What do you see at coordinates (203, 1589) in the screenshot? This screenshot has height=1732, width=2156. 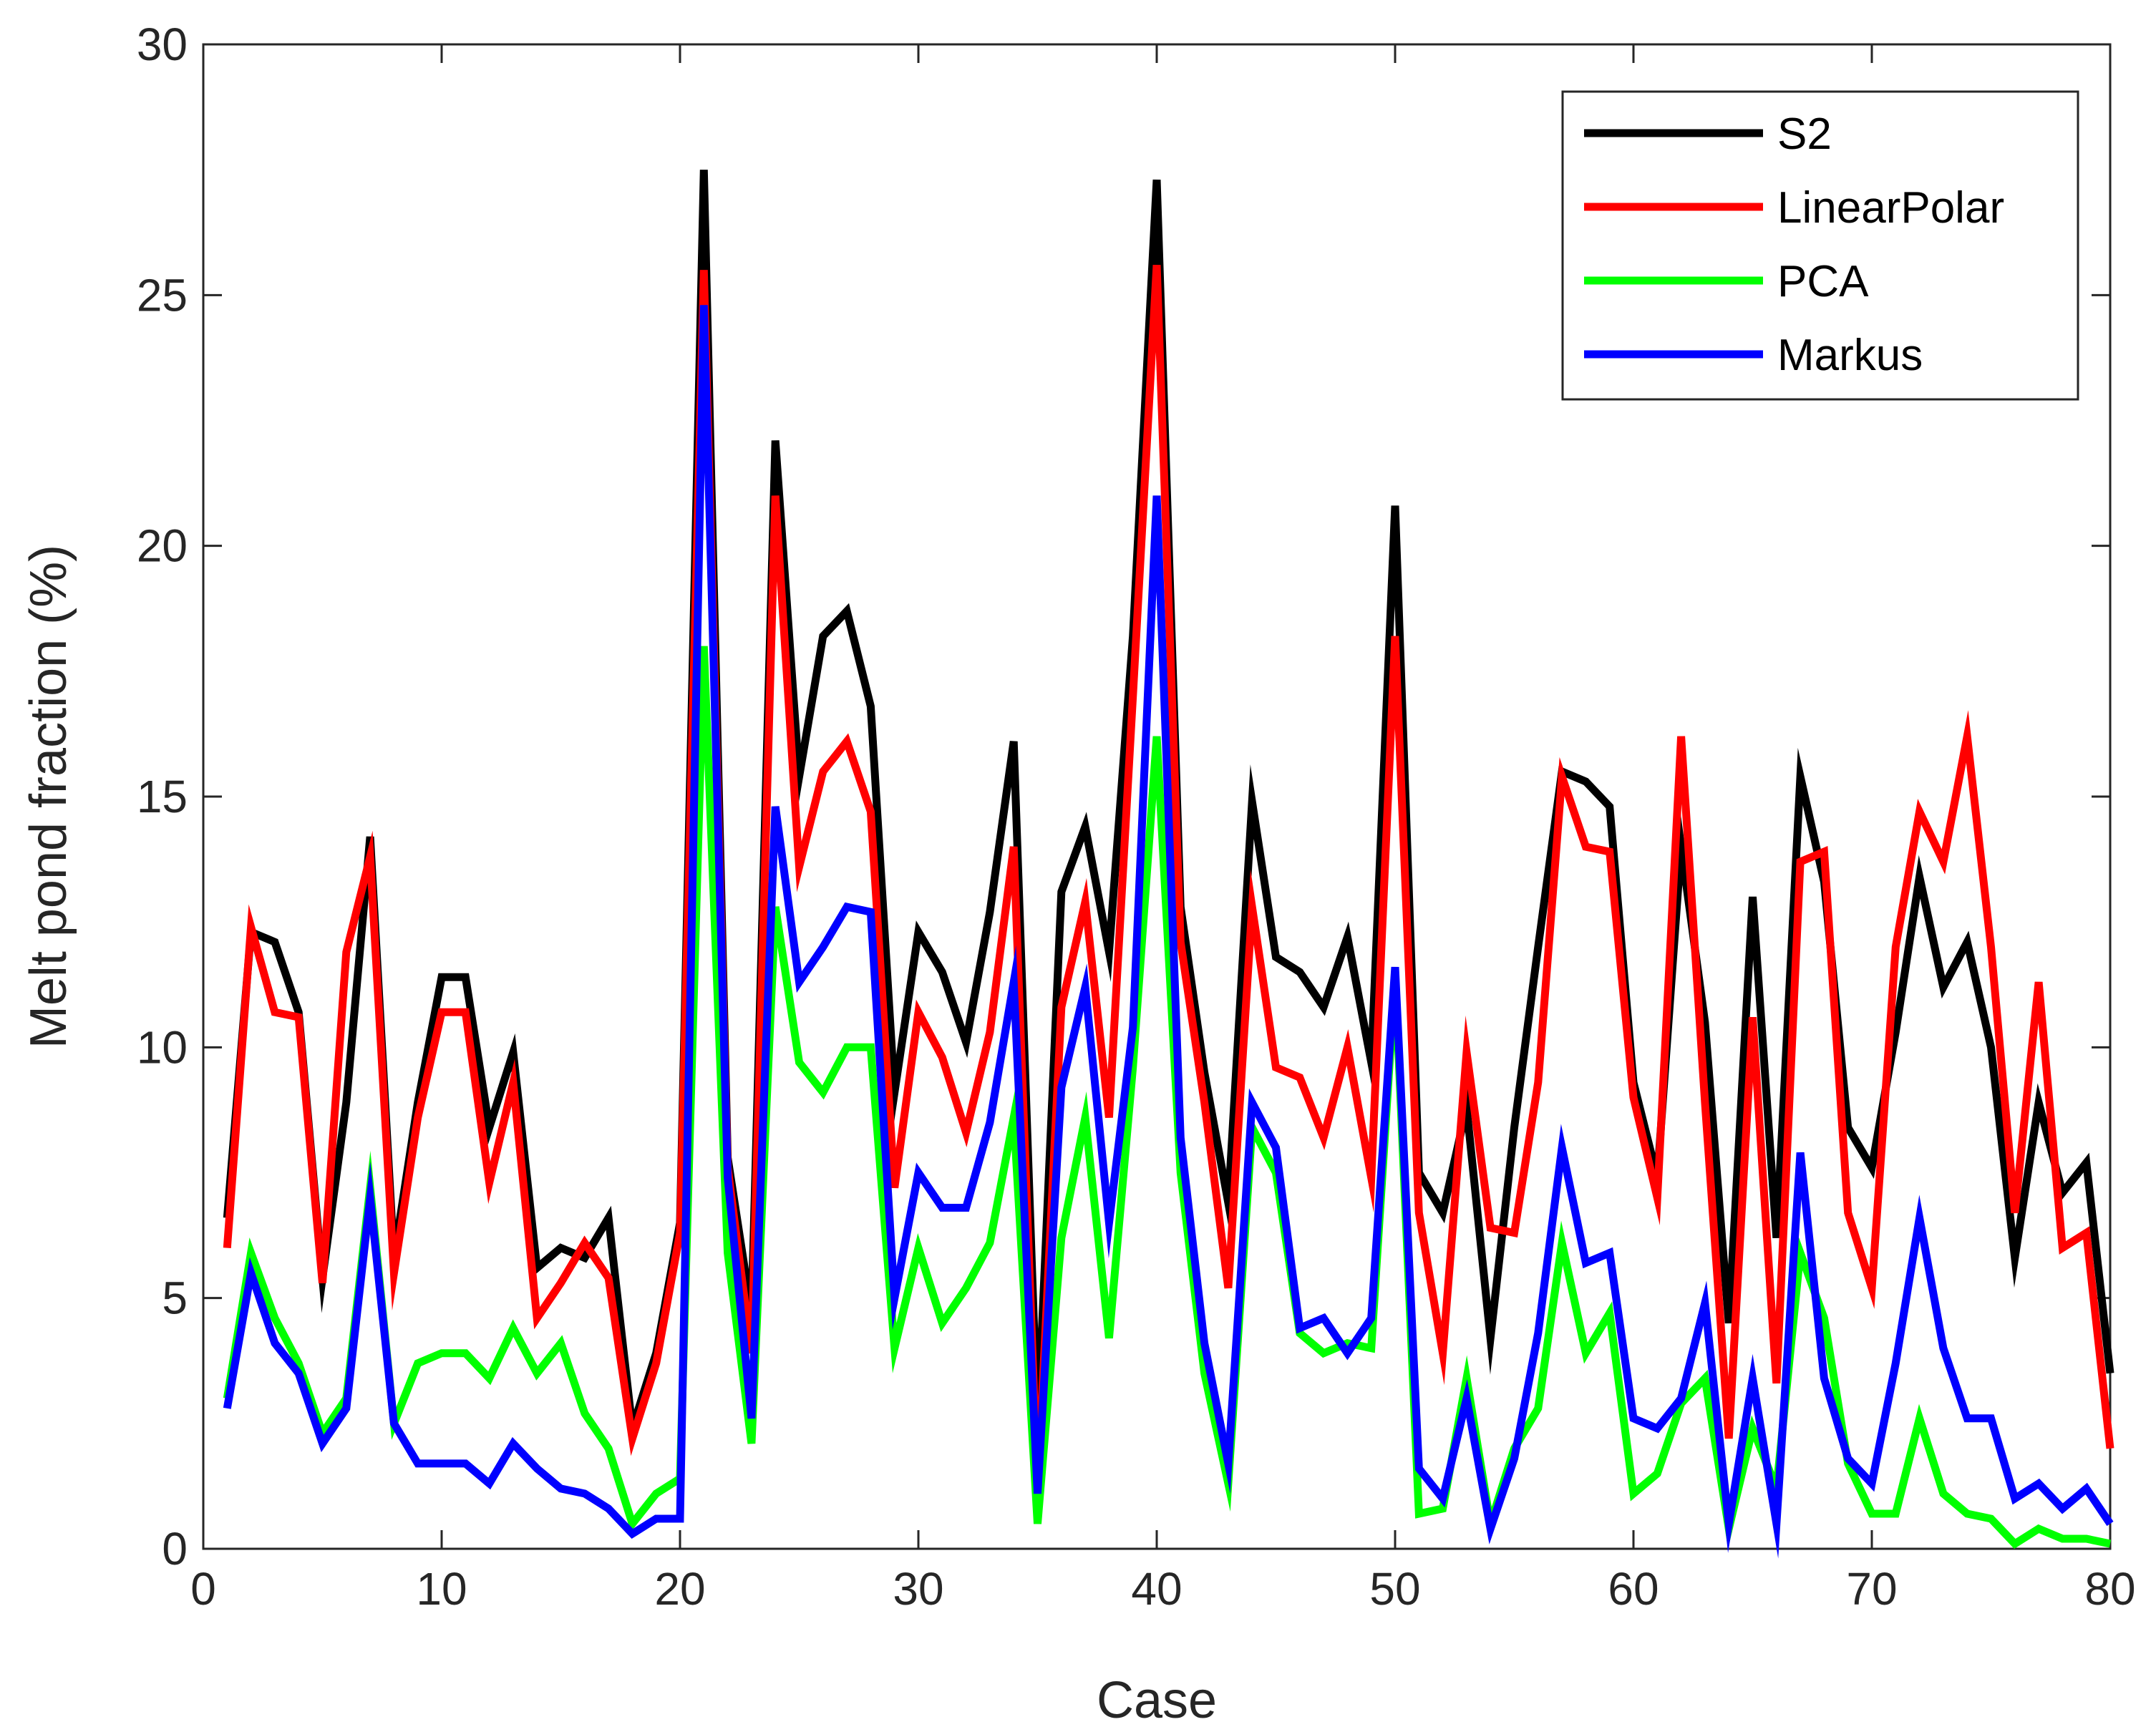 I see `x-tick-label: 0` at bounding box center [203, 1589].